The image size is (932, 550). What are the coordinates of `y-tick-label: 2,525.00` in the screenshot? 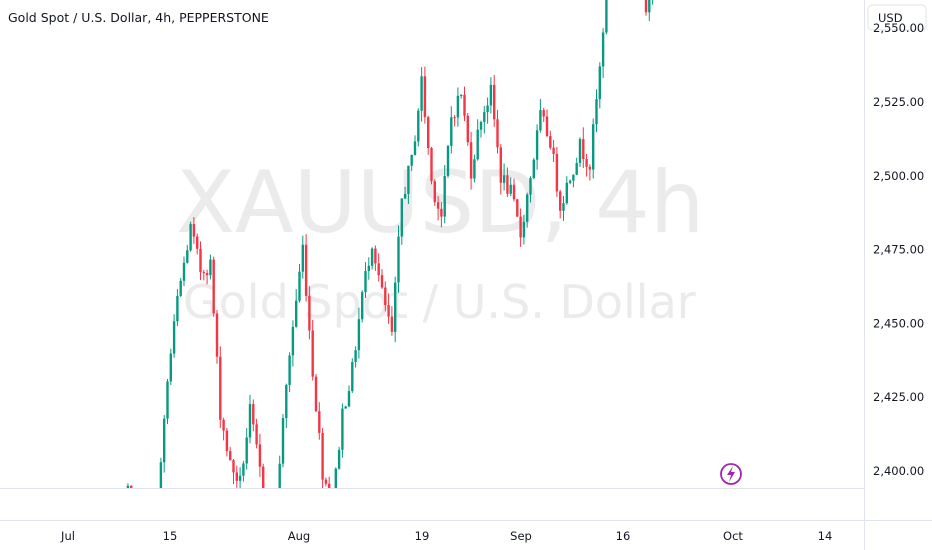 It's located at (898, 102).